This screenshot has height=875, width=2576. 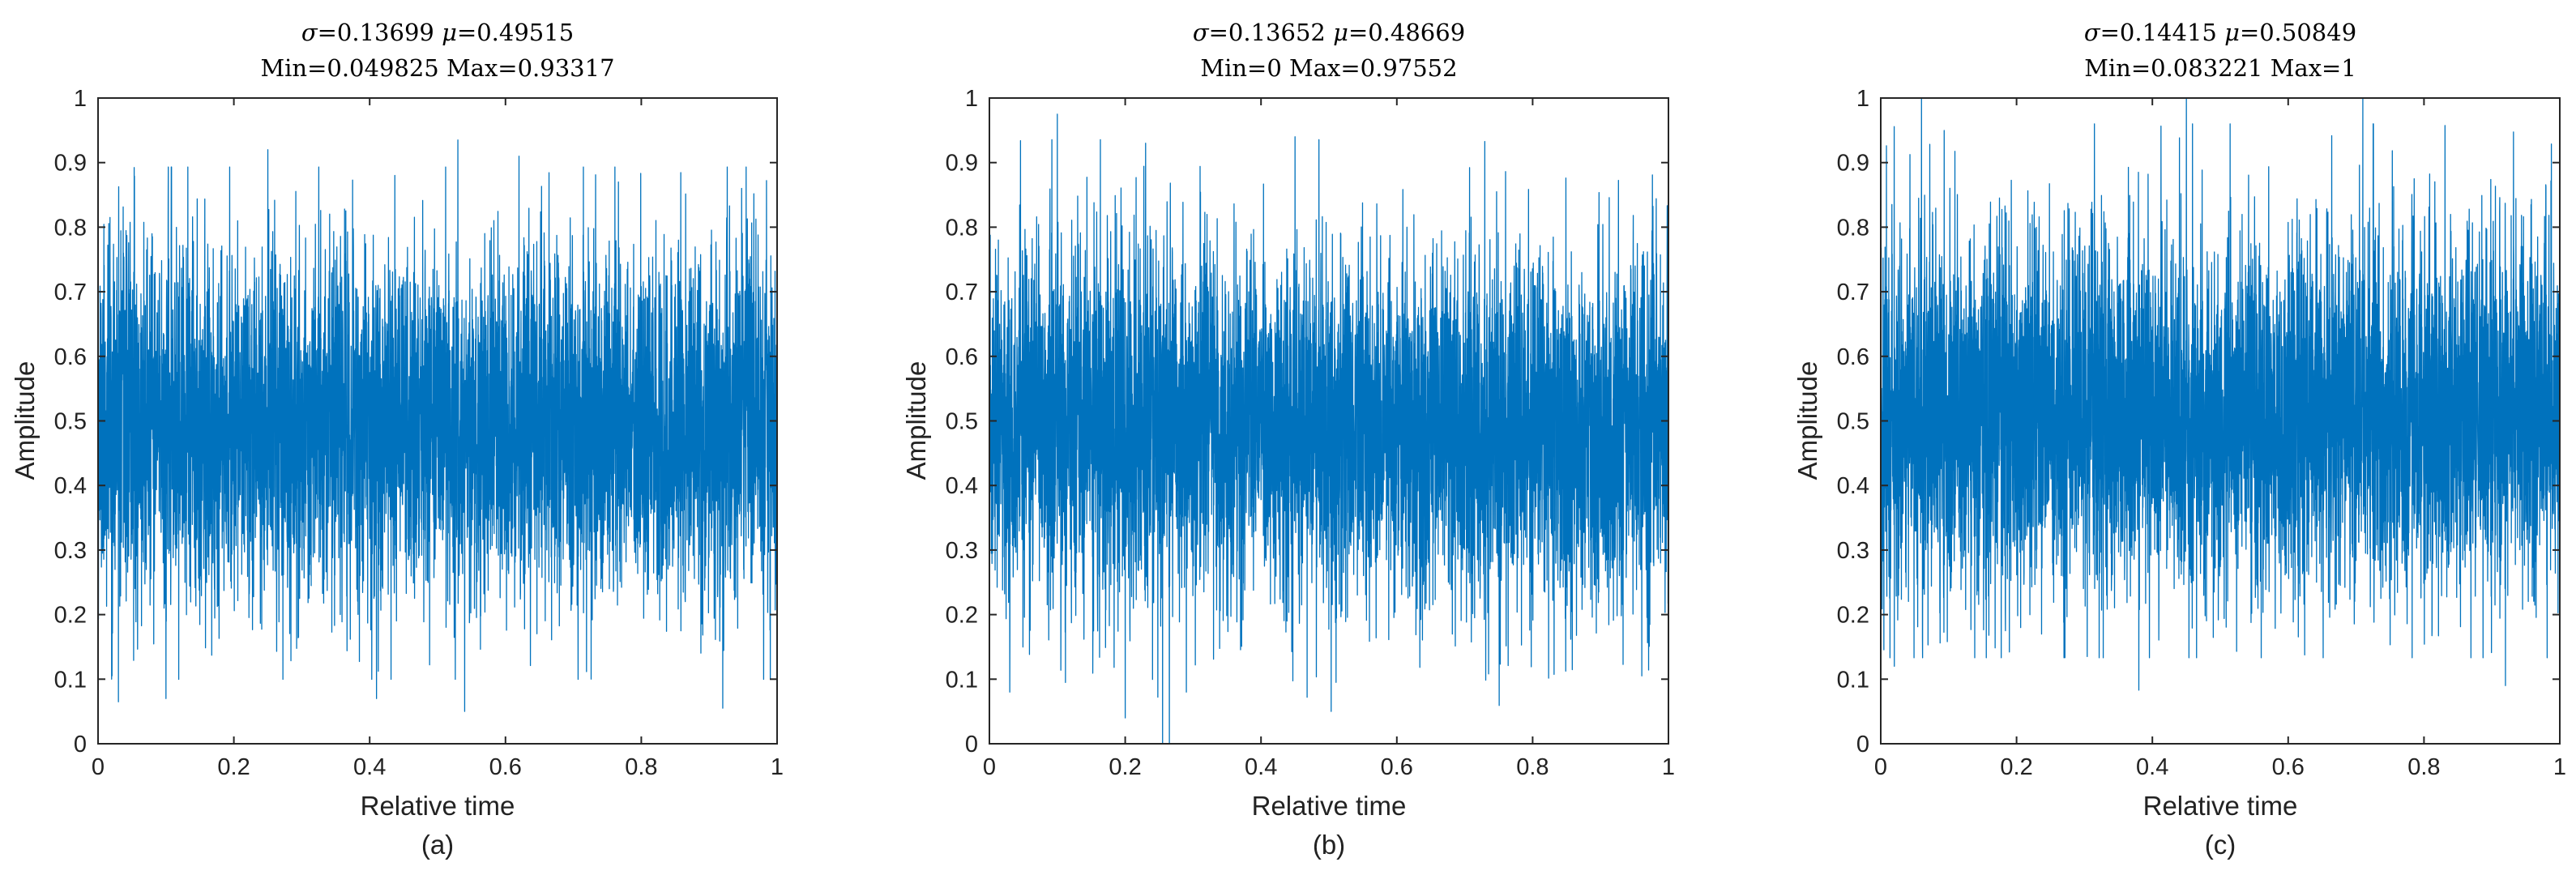 I want to click on panel-b-xtick-label: 1, so click(x=1668, y=767).